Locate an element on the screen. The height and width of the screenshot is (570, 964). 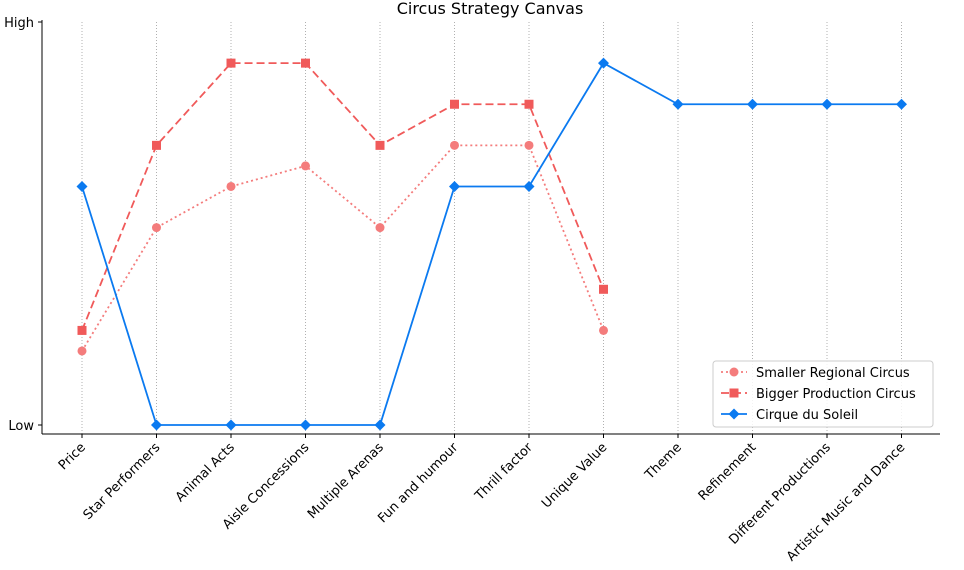
legend-entry: Smaller Regional Circus is located at coordinates (815, 373).